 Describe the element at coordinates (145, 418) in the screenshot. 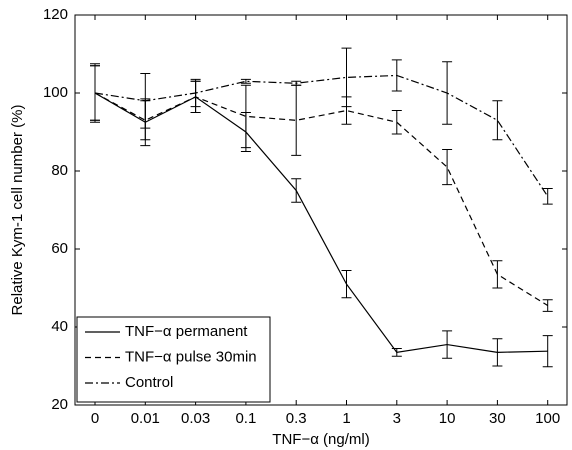

I see `x-tick-label: 0.01` at that location.